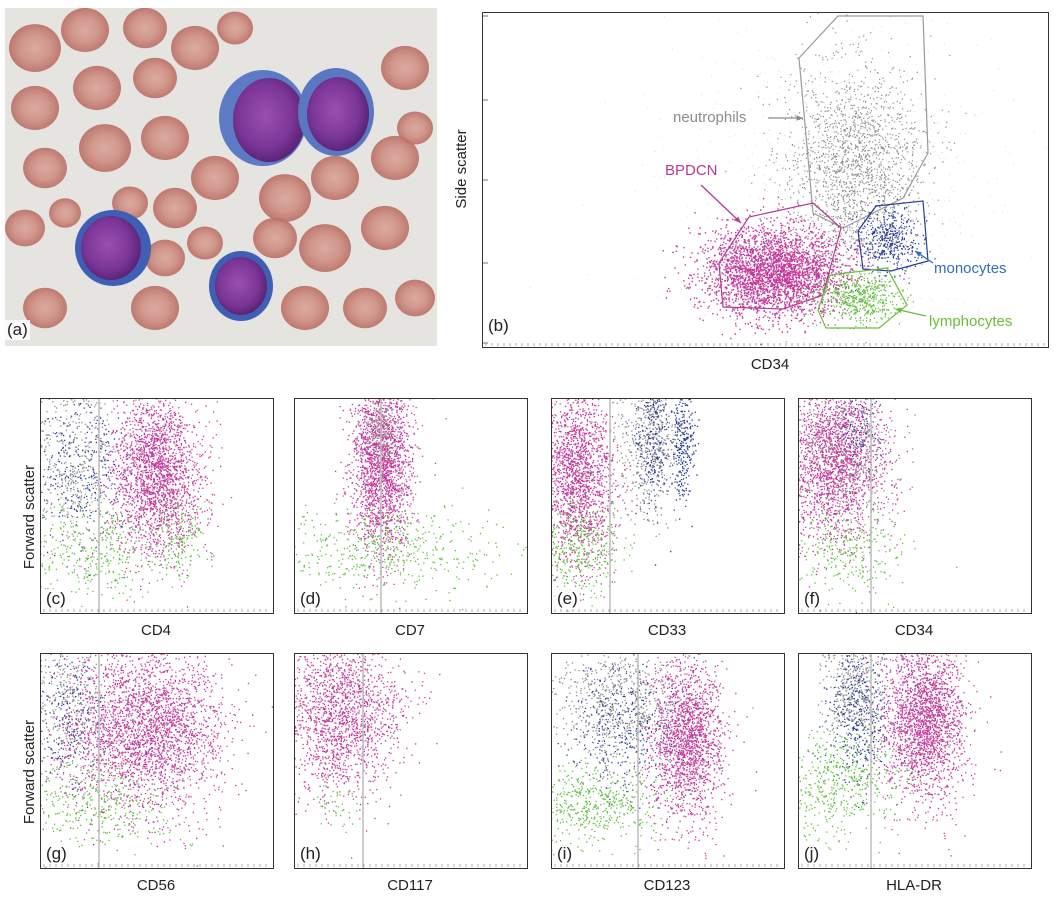 The height and width of the screenshot is (912, 1056). I want to click on panel-label-small: (c), so click(56, 599).